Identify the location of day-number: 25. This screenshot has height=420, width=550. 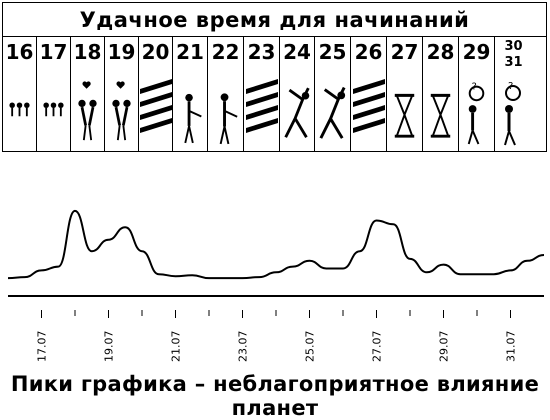
(332, 52).